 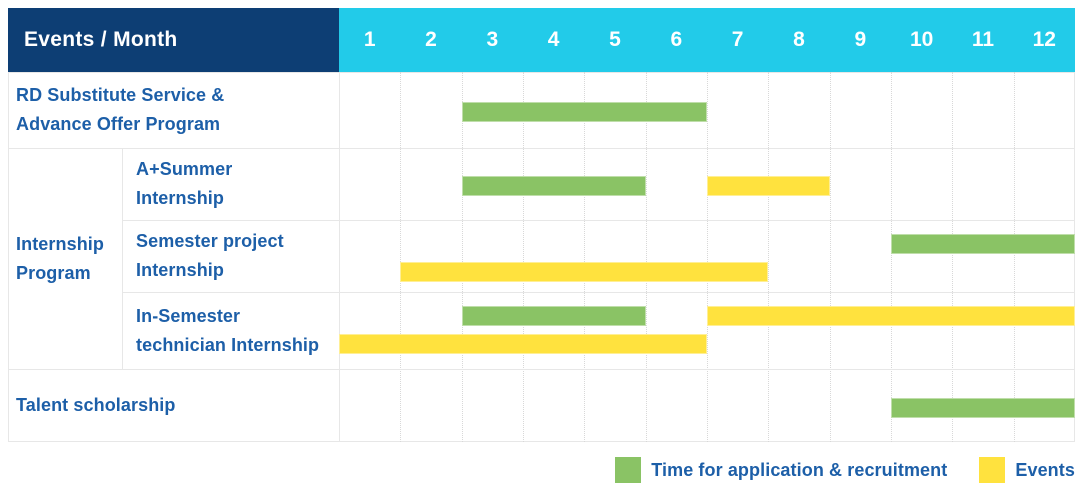 I want to click on group-label-line: Program, so click(x=53, y=272).